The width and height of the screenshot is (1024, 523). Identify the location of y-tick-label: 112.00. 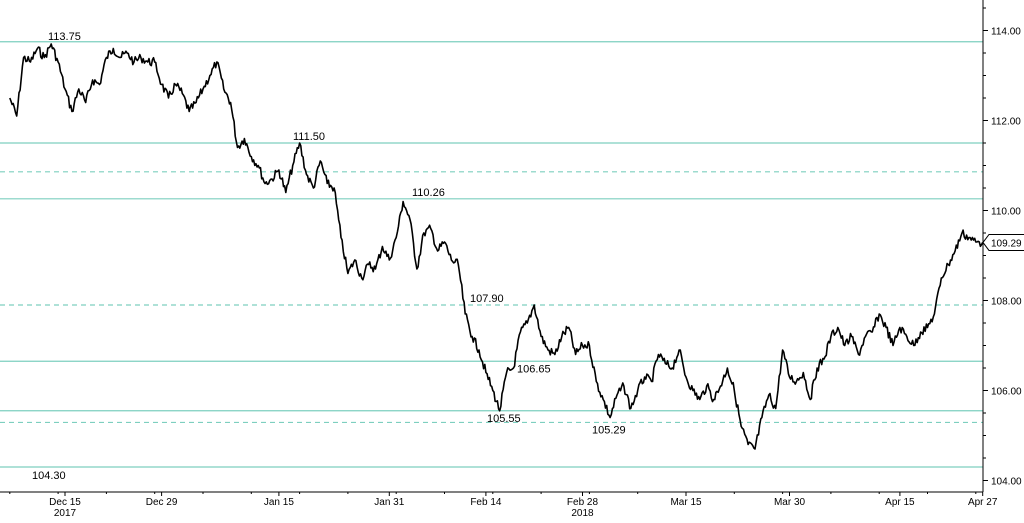
(1006, 122).